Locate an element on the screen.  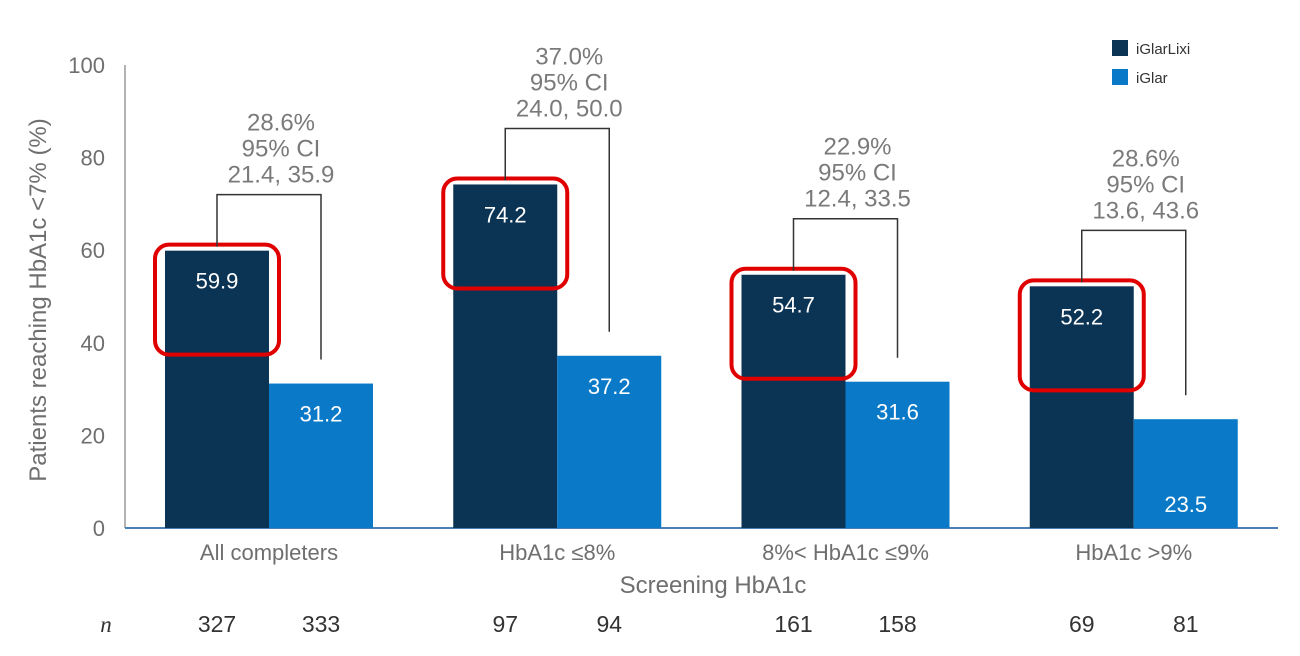
bar-value-label: 31.2 is located at coordinates (321, 414).